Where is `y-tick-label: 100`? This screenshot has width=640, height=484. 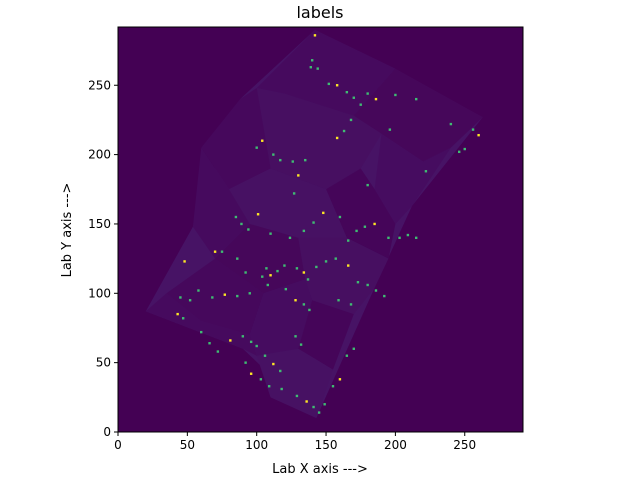
y-tick-label: 100 is located at coordinates (99, 293).